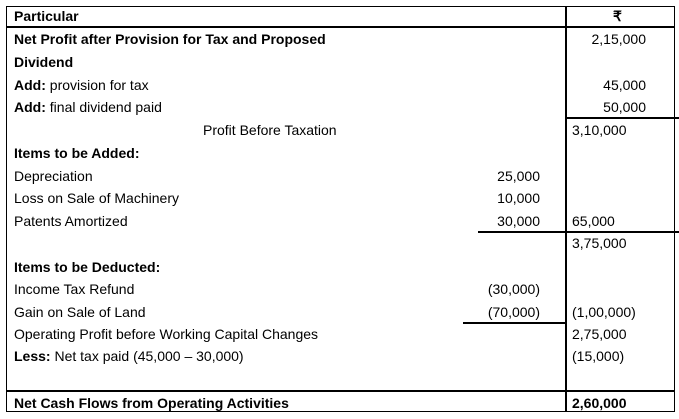  What do you see at coordinates (147, 356) in the screenshot?
I see `less-tax-text: Net tax paid (45,000 – 30,000)` at bounding box center [147, 356].